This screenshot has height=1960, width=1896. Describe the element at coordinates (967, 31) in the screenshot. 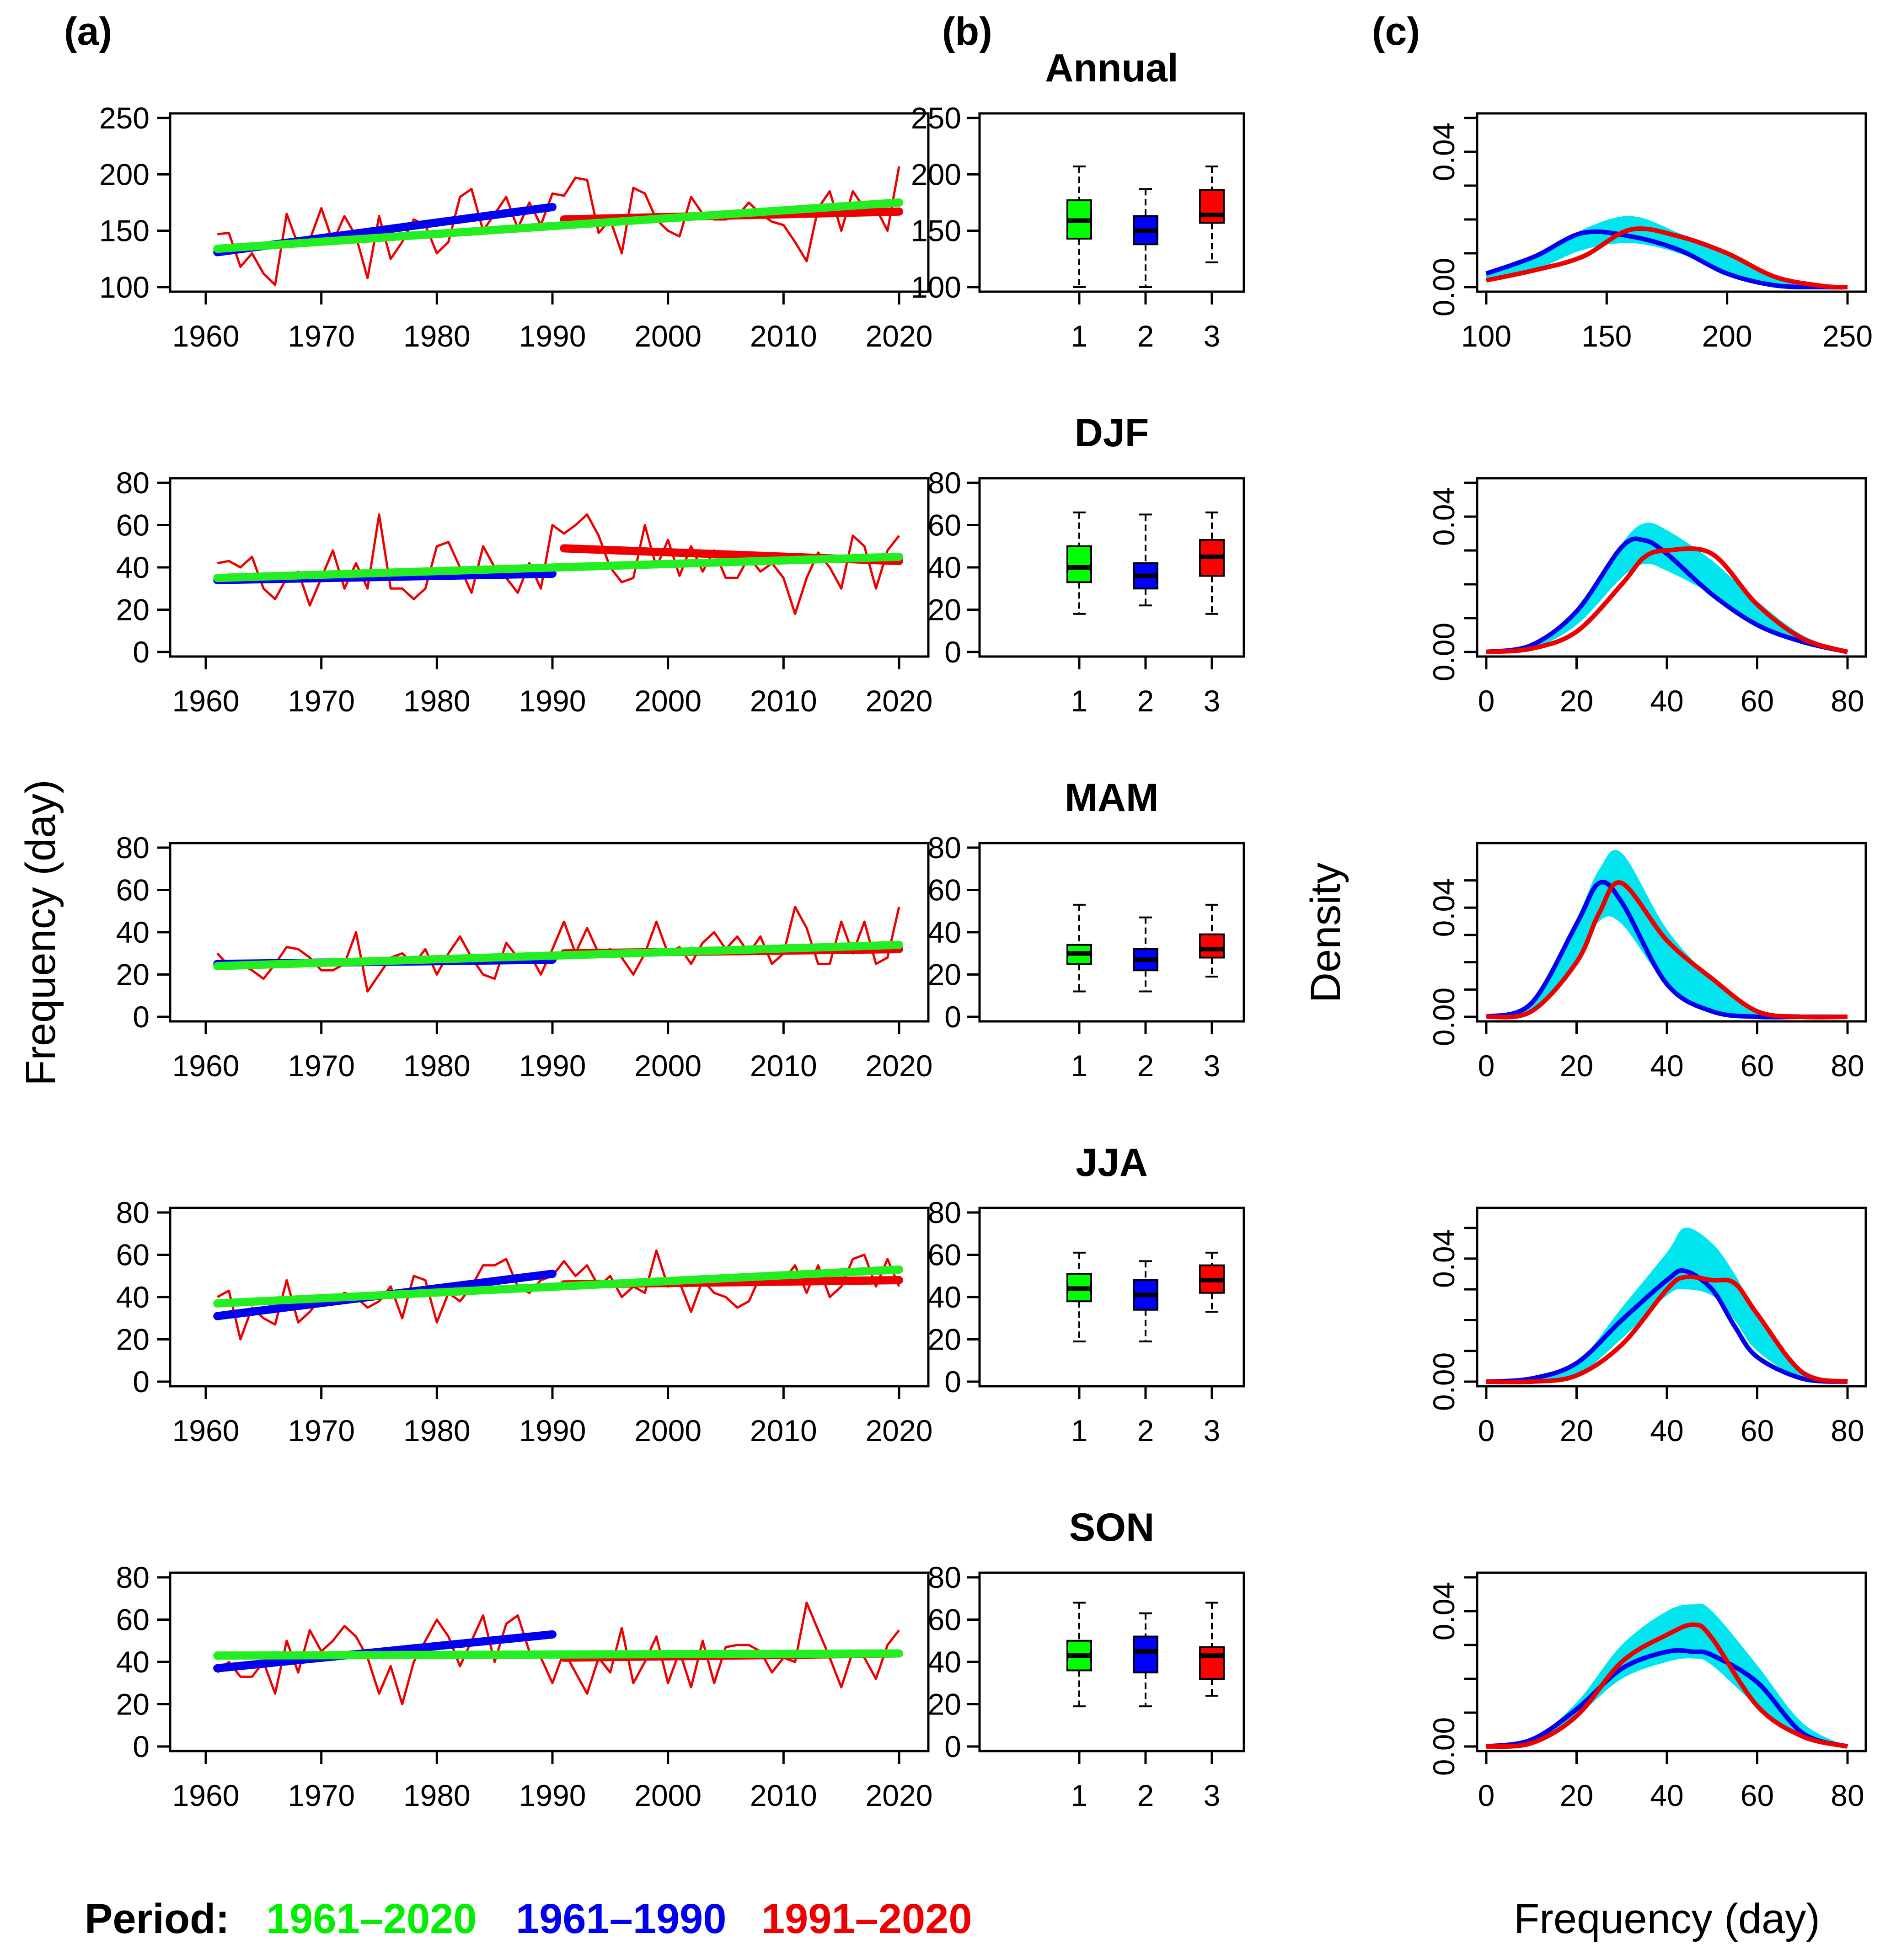

I see `panel-label-b: (b)` at that location.